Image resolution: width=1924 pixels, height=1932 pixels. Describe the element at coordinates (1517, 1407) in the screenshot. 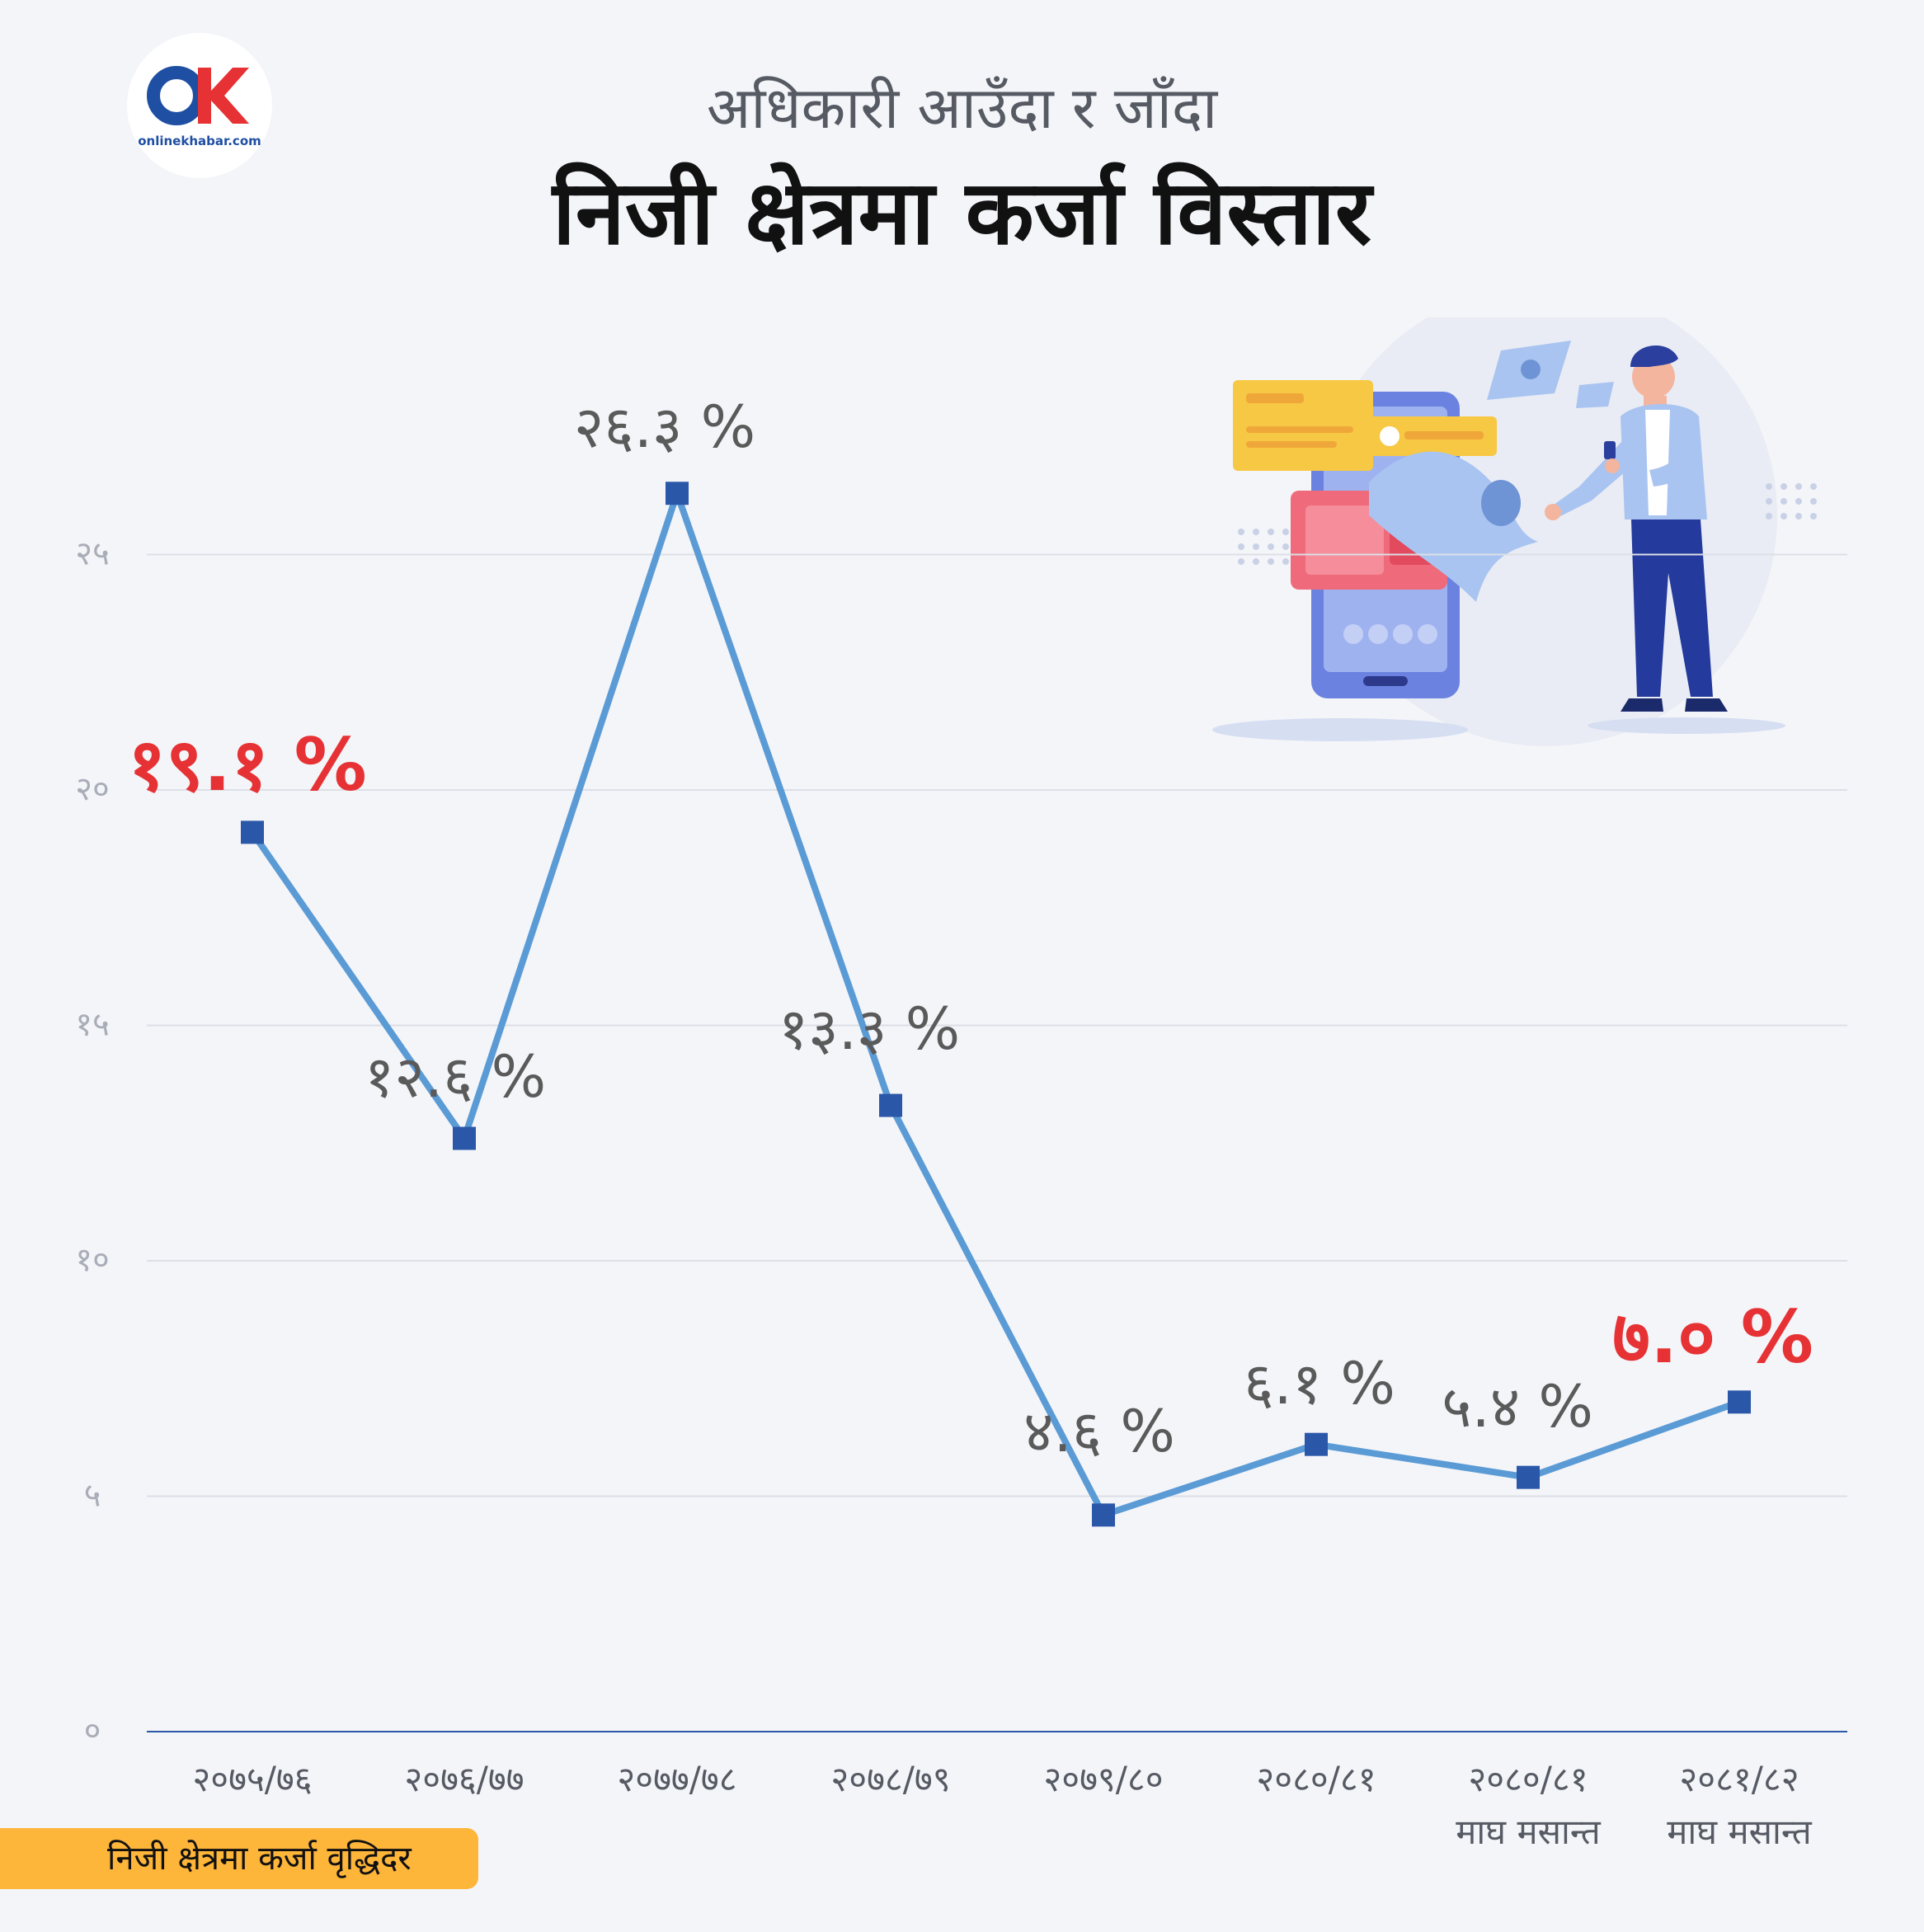

I see `data-label: ५.४ %` at that location.